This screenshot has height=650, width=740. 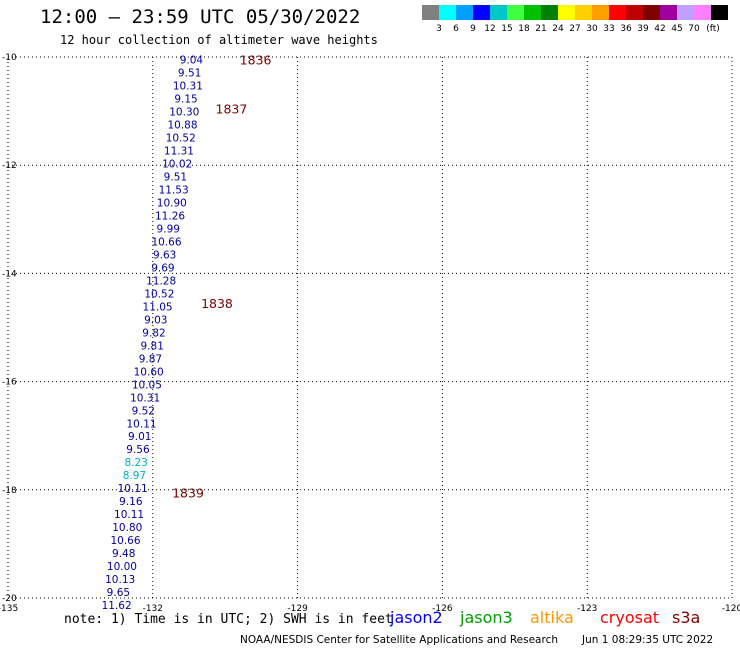 I want to click on generation-timestamp: Jun 1 08:29:35 UTC 2022, so click(x=648, y=640).